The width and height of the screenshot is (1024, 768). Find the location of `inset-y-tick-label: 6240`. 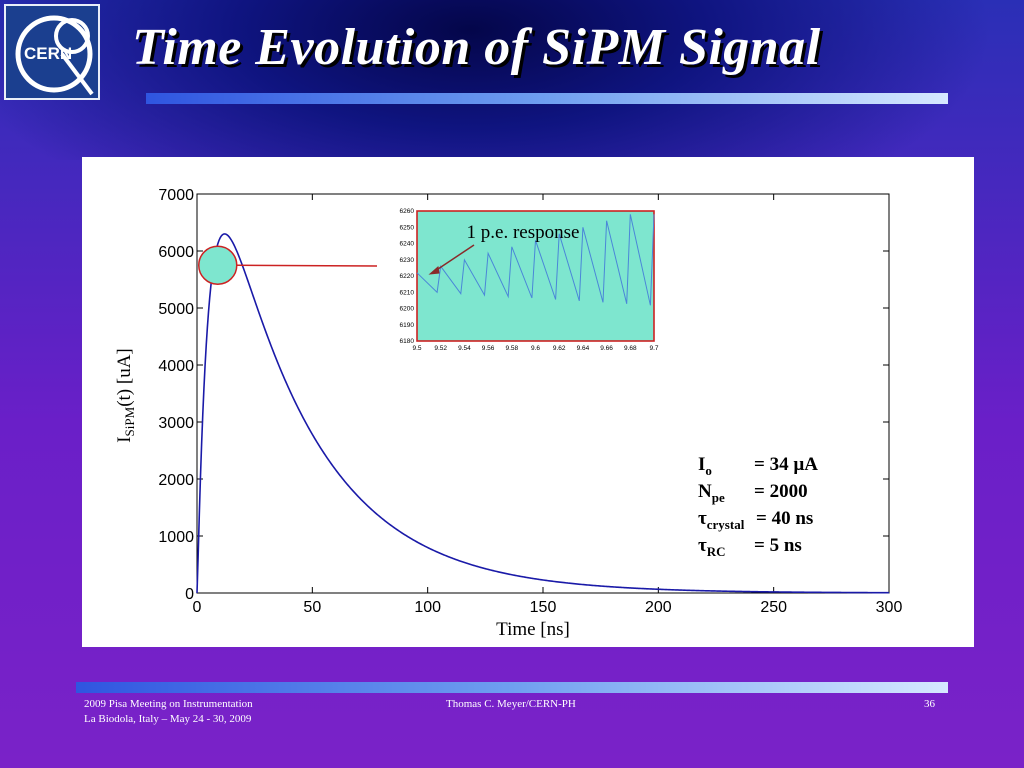

inset-y-tick-label: 6240 is located at coordinates (407, 244).